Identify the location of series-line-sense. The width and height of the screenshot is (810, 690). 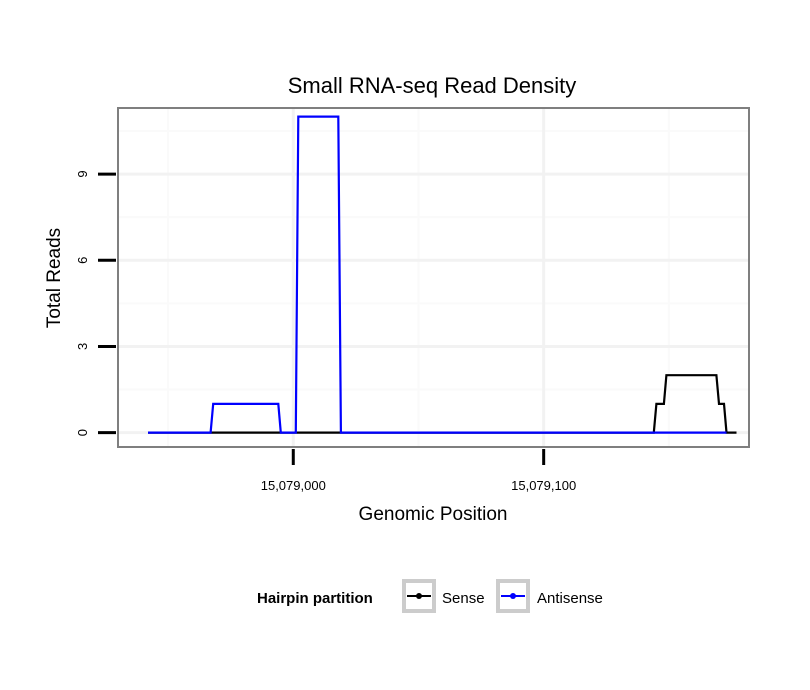
(442, 404).